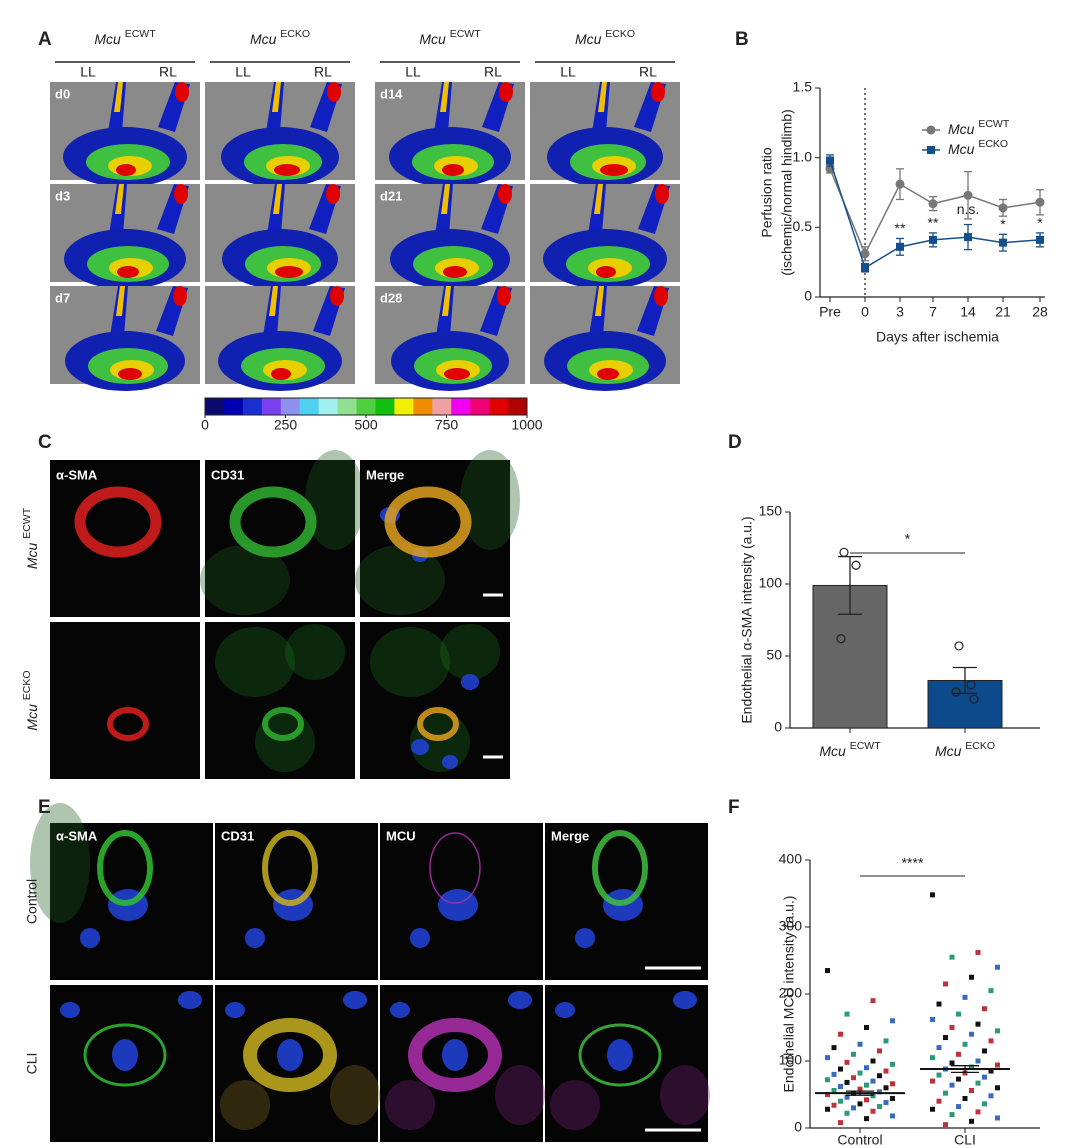 The width and height of the screenshot is (1080, 1148). What do you see at coordinates (120, 301) in the screenshot?
I see `limb-left-core` at bounding box center [120, 301].